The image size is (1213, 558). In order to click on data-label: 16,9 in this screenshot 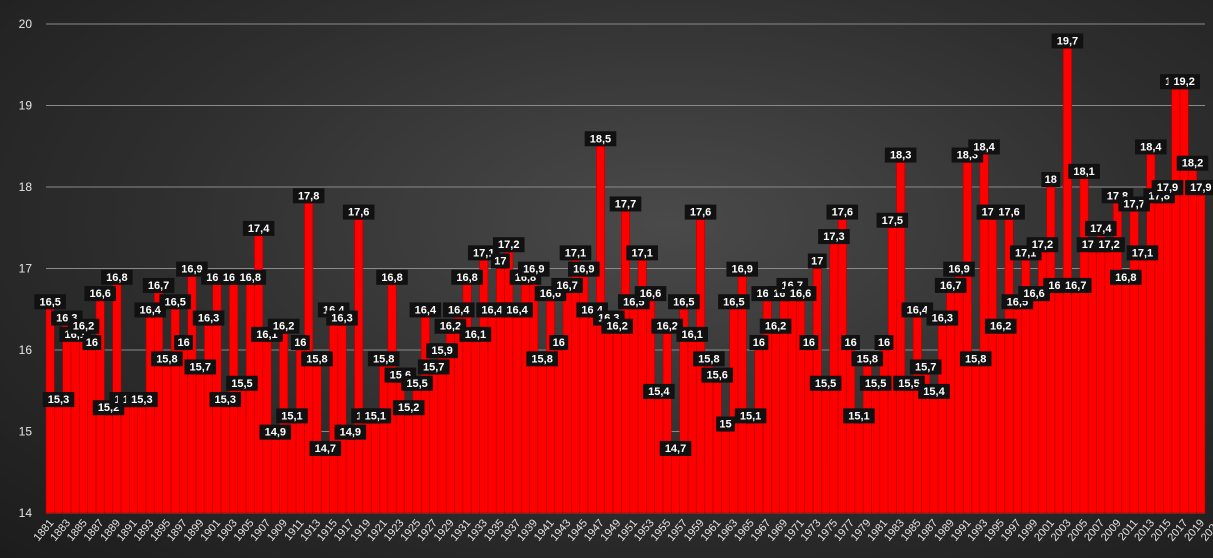, I will do `click(742, 269)`.